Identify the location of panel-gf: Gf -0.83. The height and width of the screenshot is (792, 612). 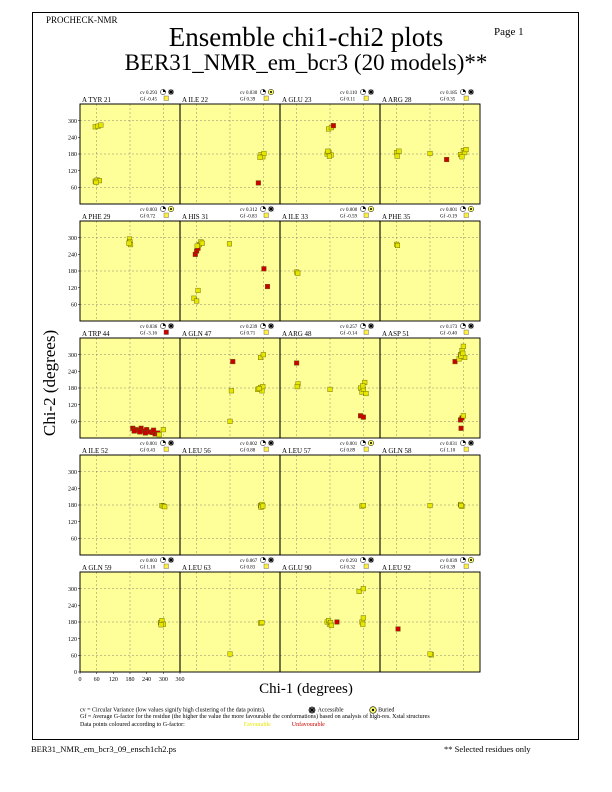
(248, 217).